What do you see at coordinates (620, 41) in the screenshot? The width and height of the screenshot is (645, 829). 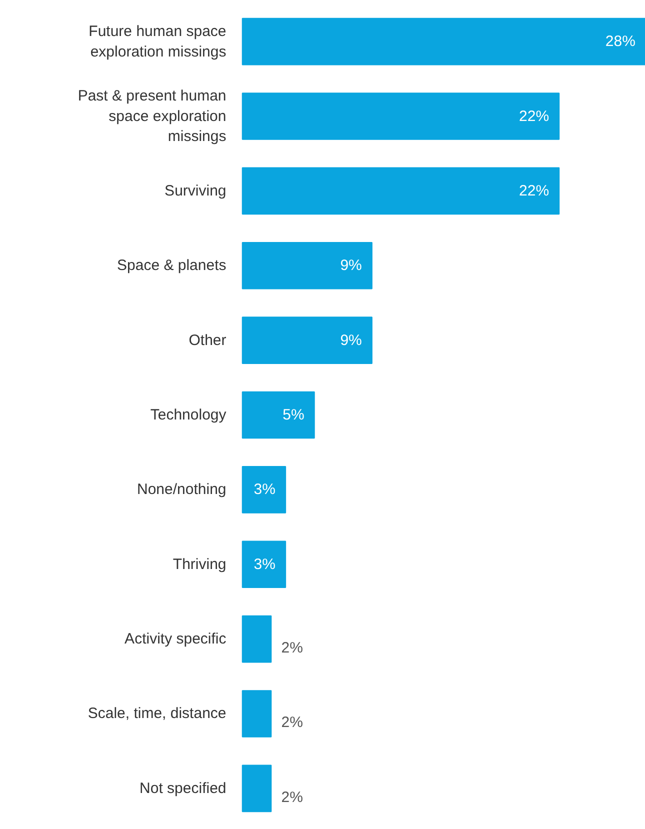 I see `data-label: 28%` at bounding box center [620, 41].